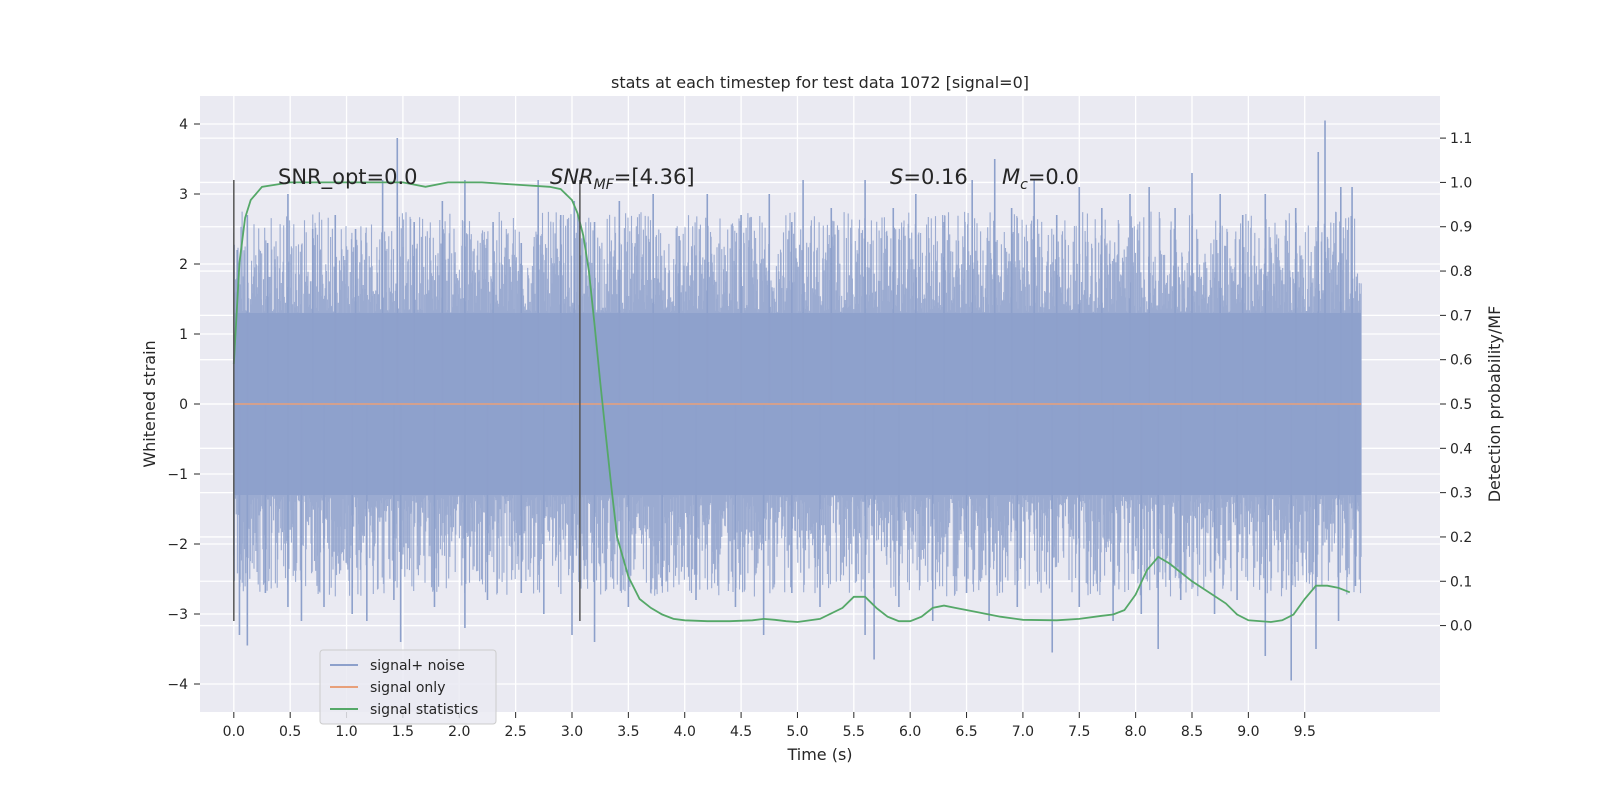 This screenshot has width=1600, height=800. What do you see at coordinates (177, 615) in the screenshot?
I see `y-tick-label: −3` at bounding box center [177, 615].